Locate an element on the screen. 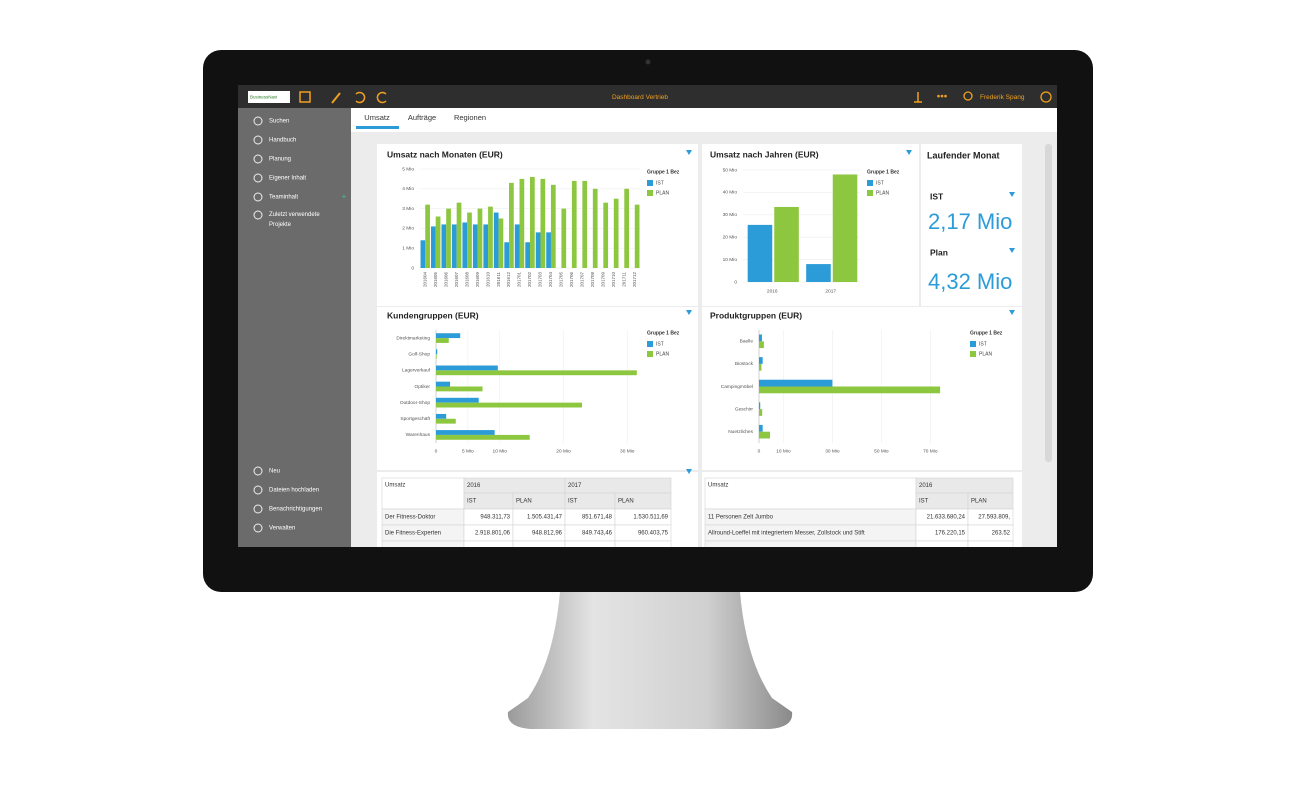 The height and width of the screenshot is (800, 1300). active-tab-indicator is located at coordinates (377, 127).